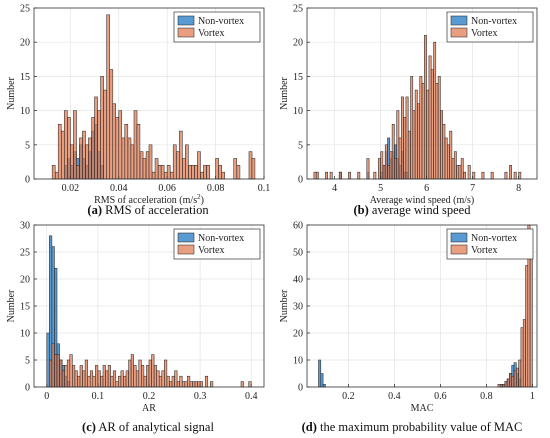 This screenshot has width=550, height=438. I want to click on x-tick-label: 0.04, so click(119, 188).